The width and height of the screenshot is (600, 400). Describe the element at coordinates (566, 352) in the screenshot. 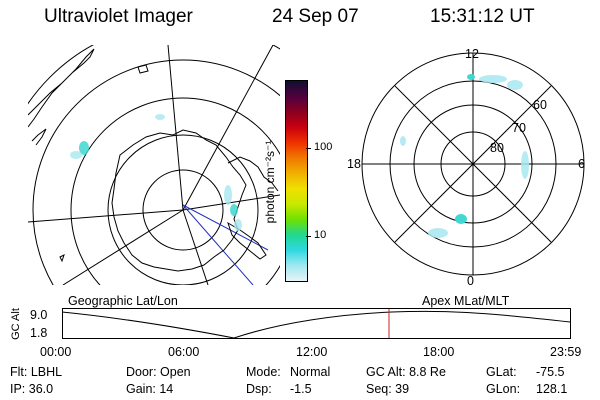

I see `xtick-2359: 23:59` at that location.